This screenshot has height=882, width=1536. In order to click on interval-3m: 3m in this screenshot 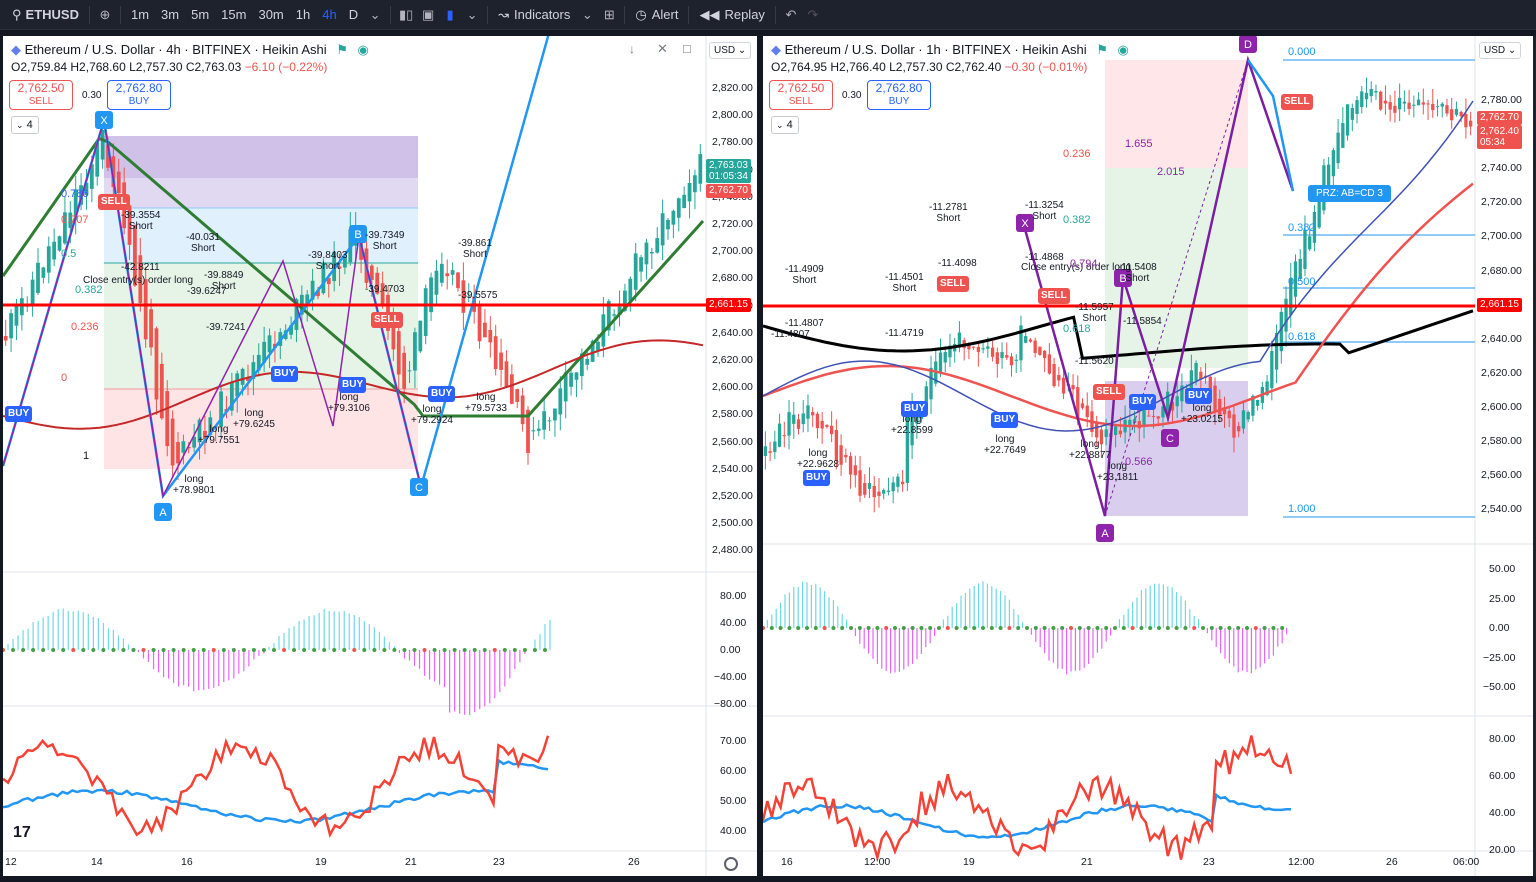, I will do `click(170, 14)`.